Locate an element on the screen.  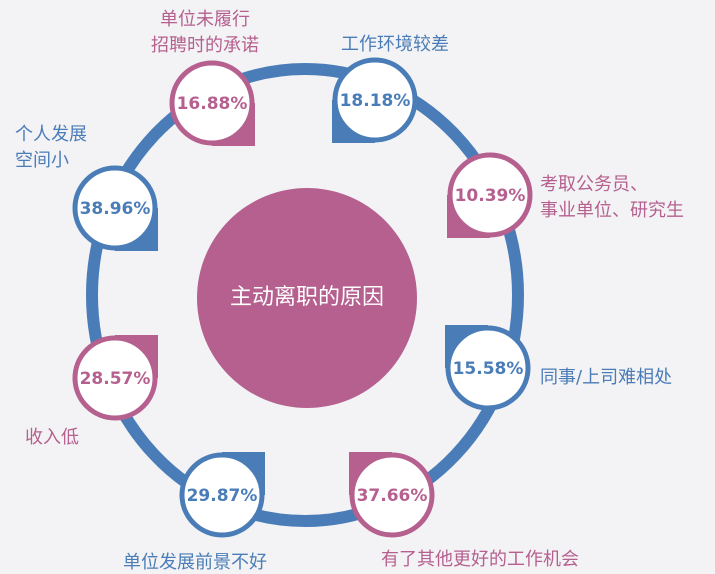
node-value: 37.66% is located at coordinates (392, 496).